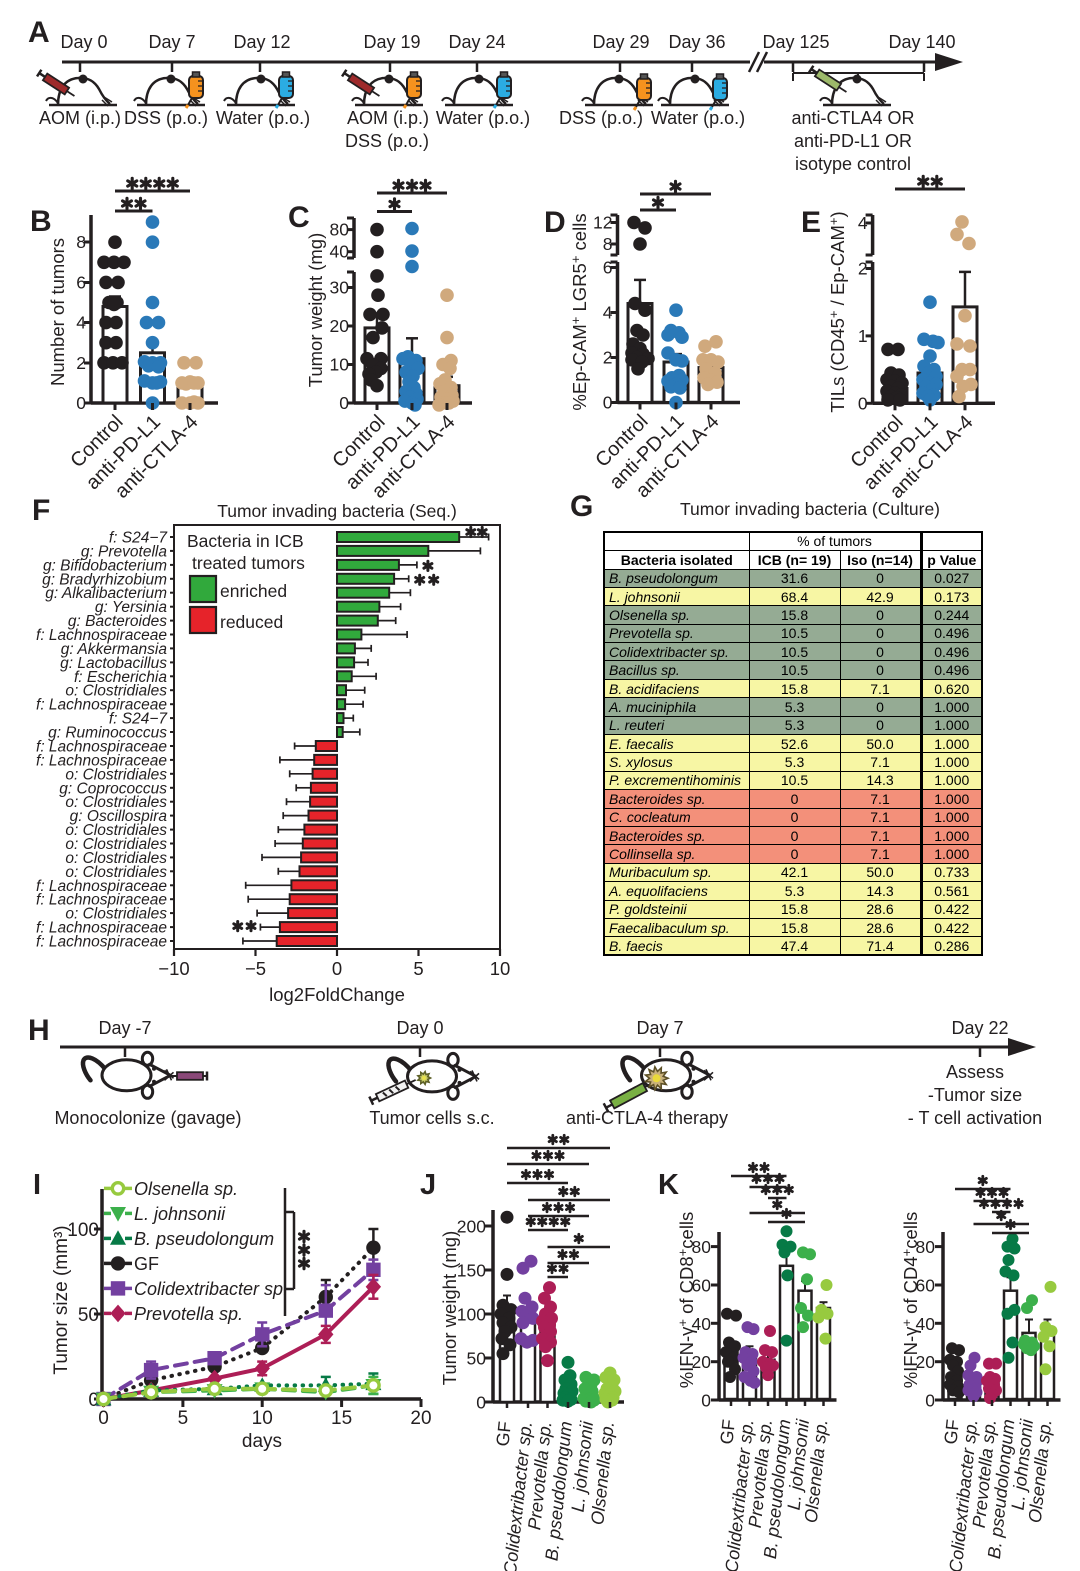 The image size is (1080, 1571). I want to click on svg-text: treated tumors, so click(248, 563).